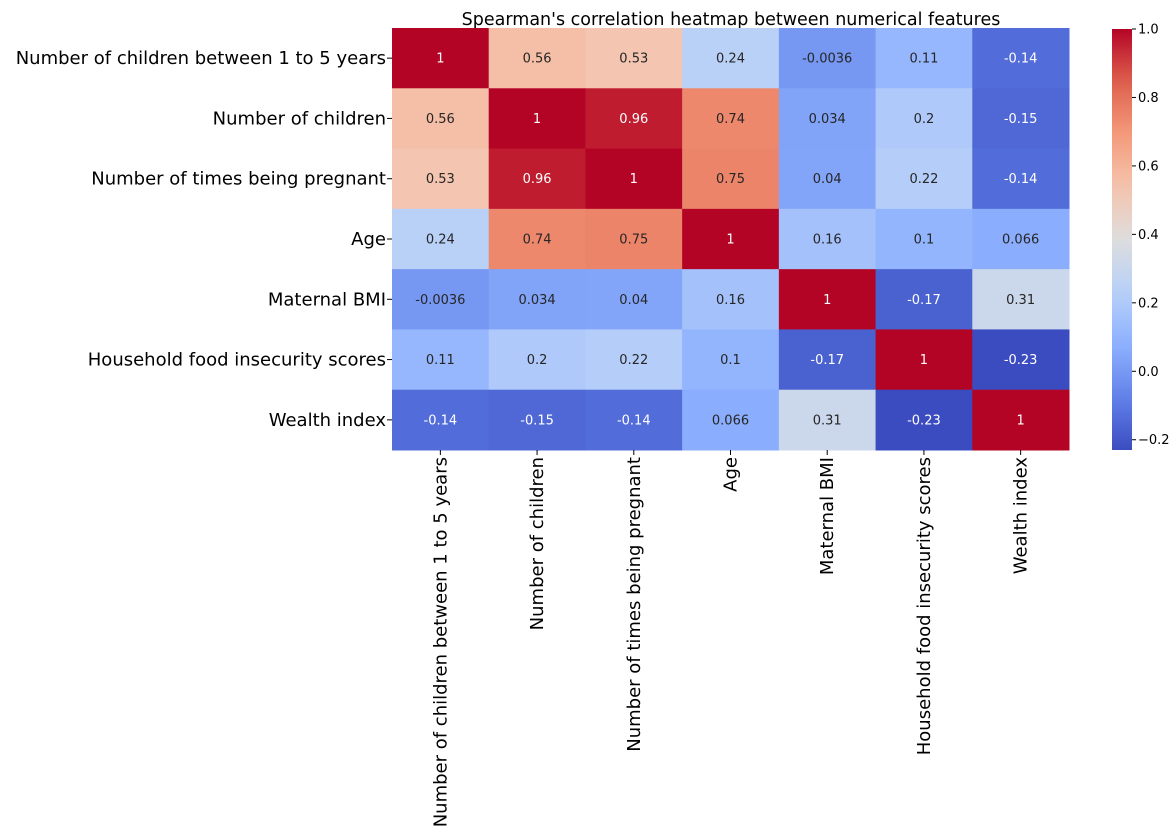 Image resolution: width=1176 pixels, height=831 pixels. I want to click on cell-value-label: 0.04, so click(827, 179).